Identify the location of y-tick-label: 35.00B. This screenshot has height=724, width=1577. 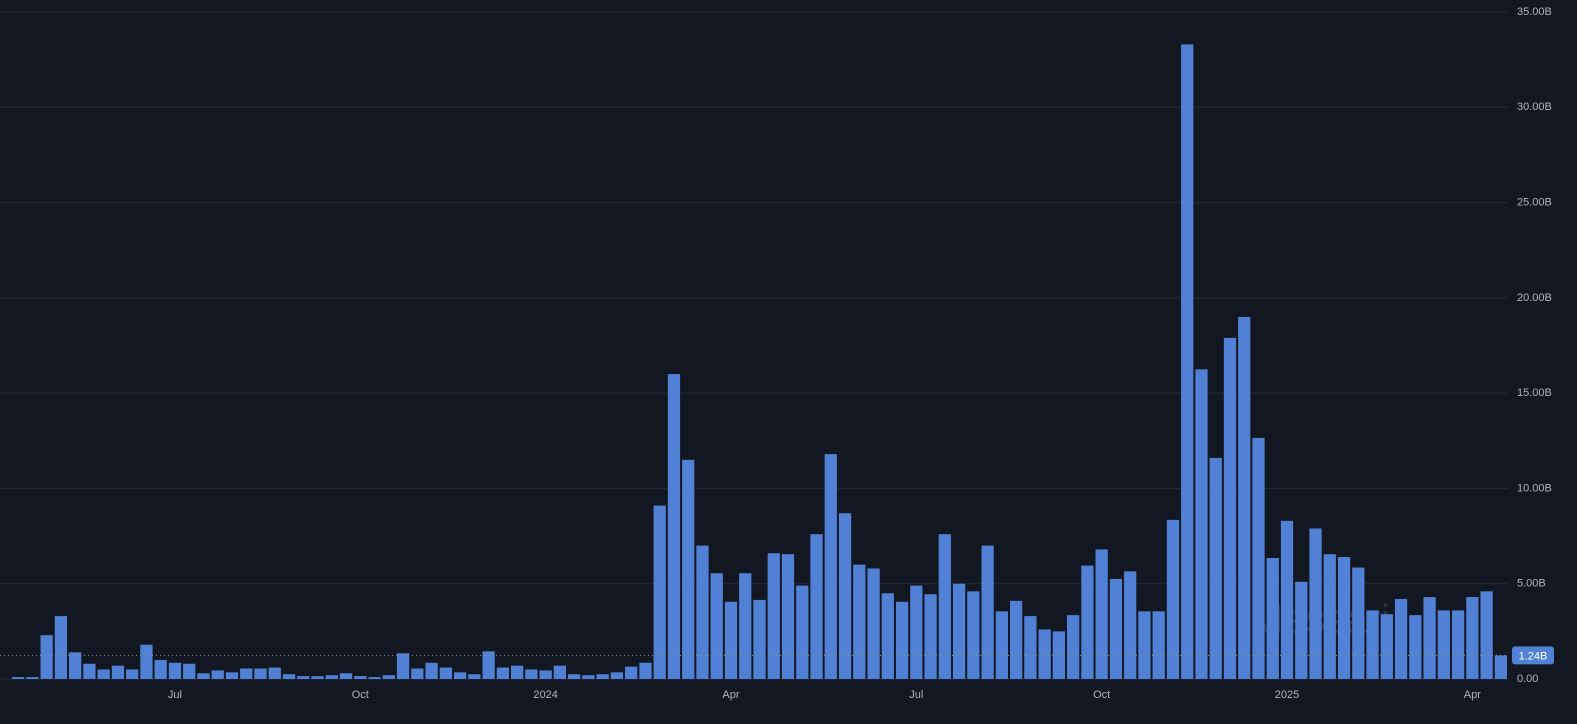
(1534, 12).